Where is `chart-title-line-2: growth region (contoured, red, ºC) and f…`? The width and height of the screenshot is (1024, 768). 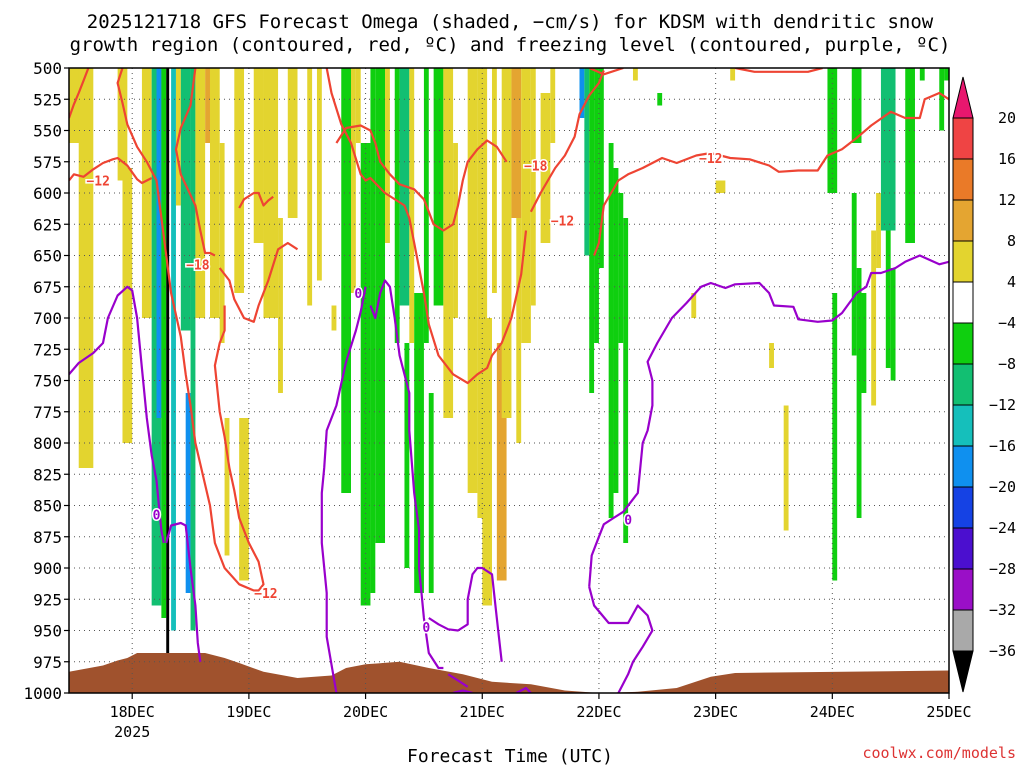 chart-title-line-2: growth region (contoured, red, ºC) and f… is located at coordinates (510, 45).